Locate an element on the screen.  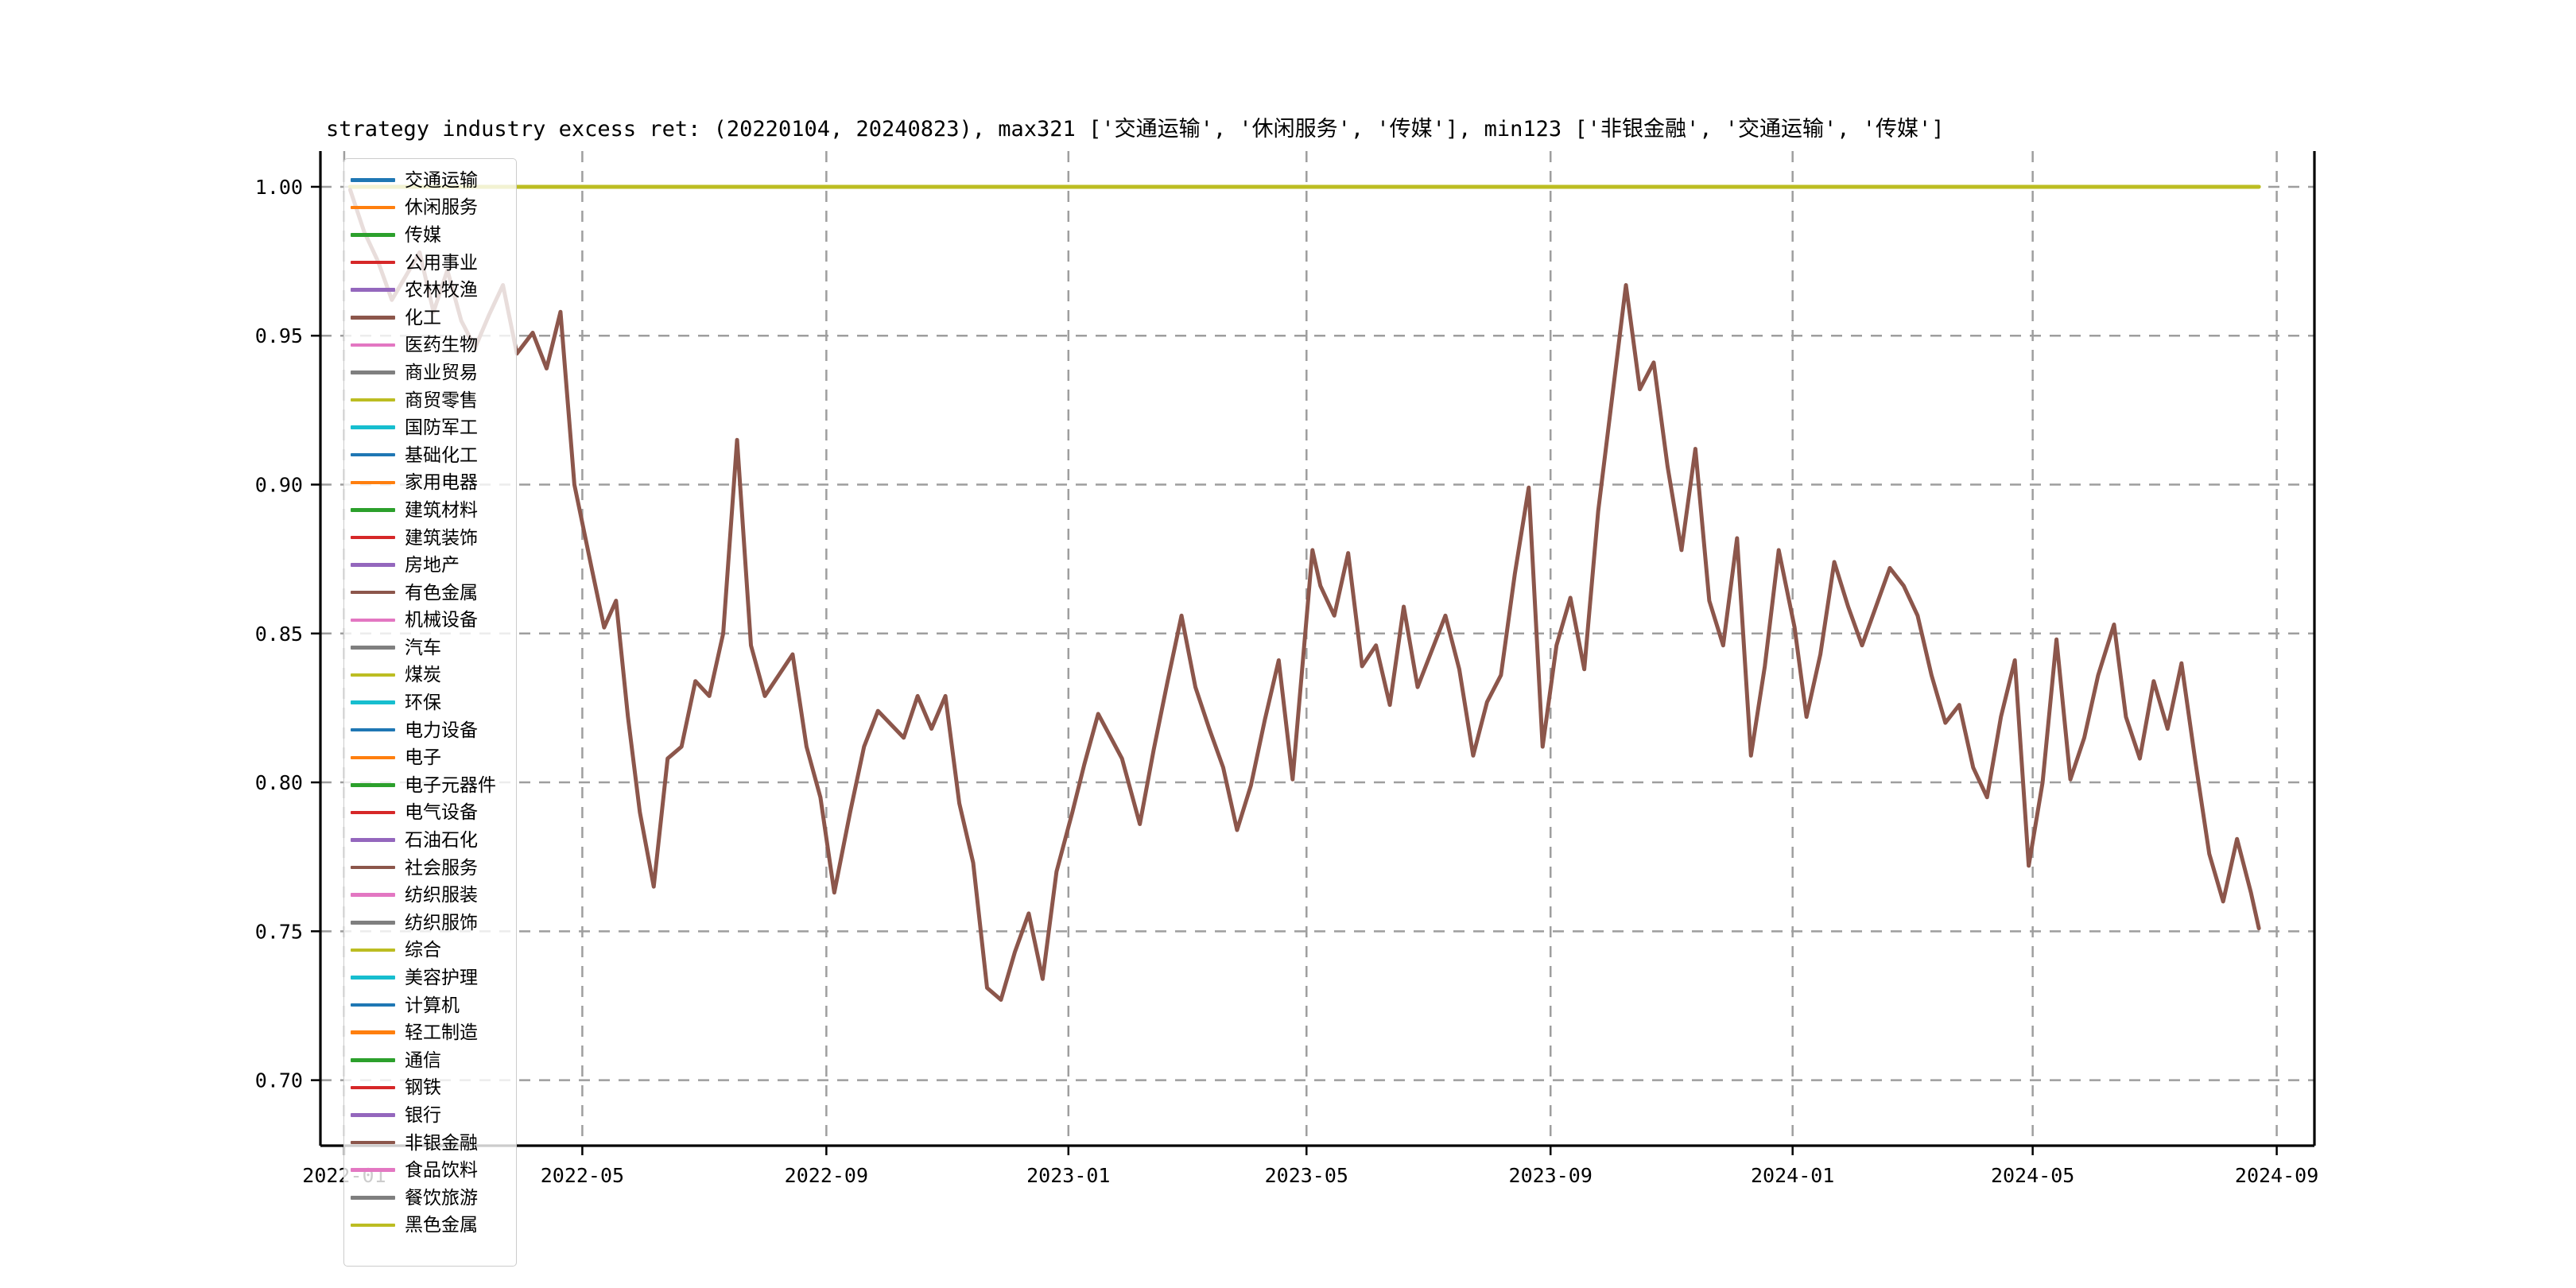
legend-item-label: 计算机 is located at coordinates (433, 1004).